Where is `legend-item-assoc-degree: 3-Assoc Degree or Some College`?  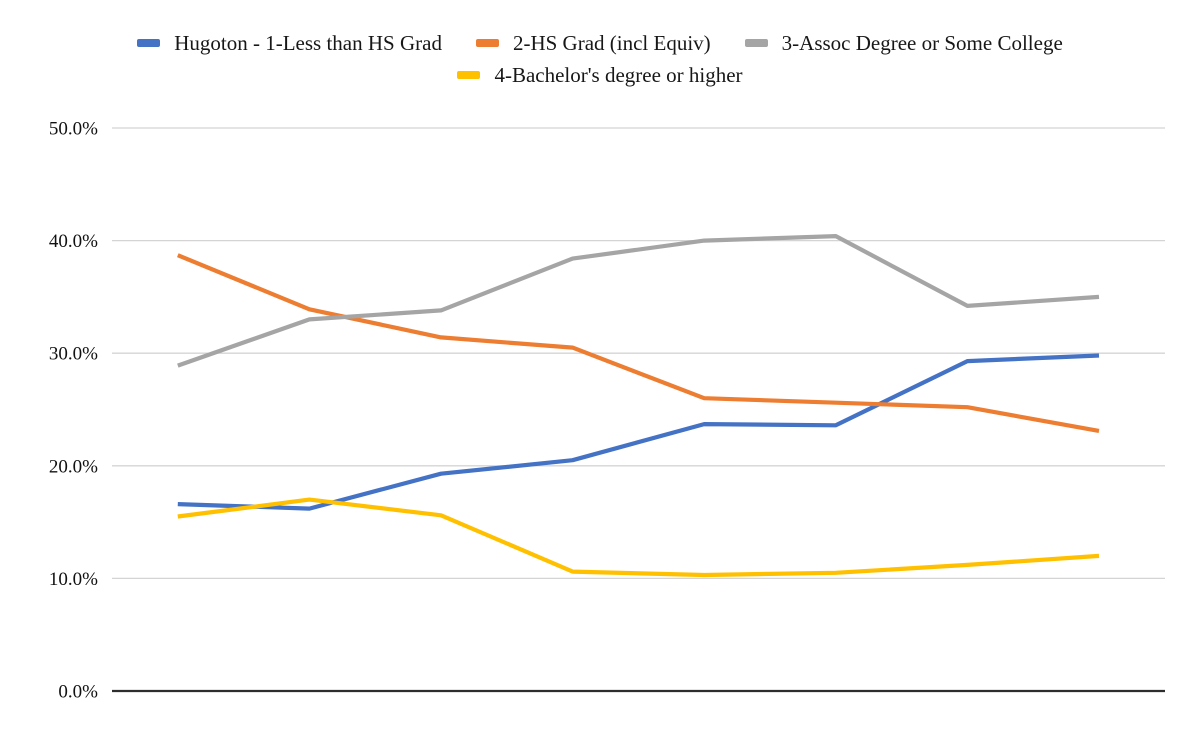 legend-item-assoc-degree: 3-Assoc Degree or Some College is located at coordinates (903, 43).